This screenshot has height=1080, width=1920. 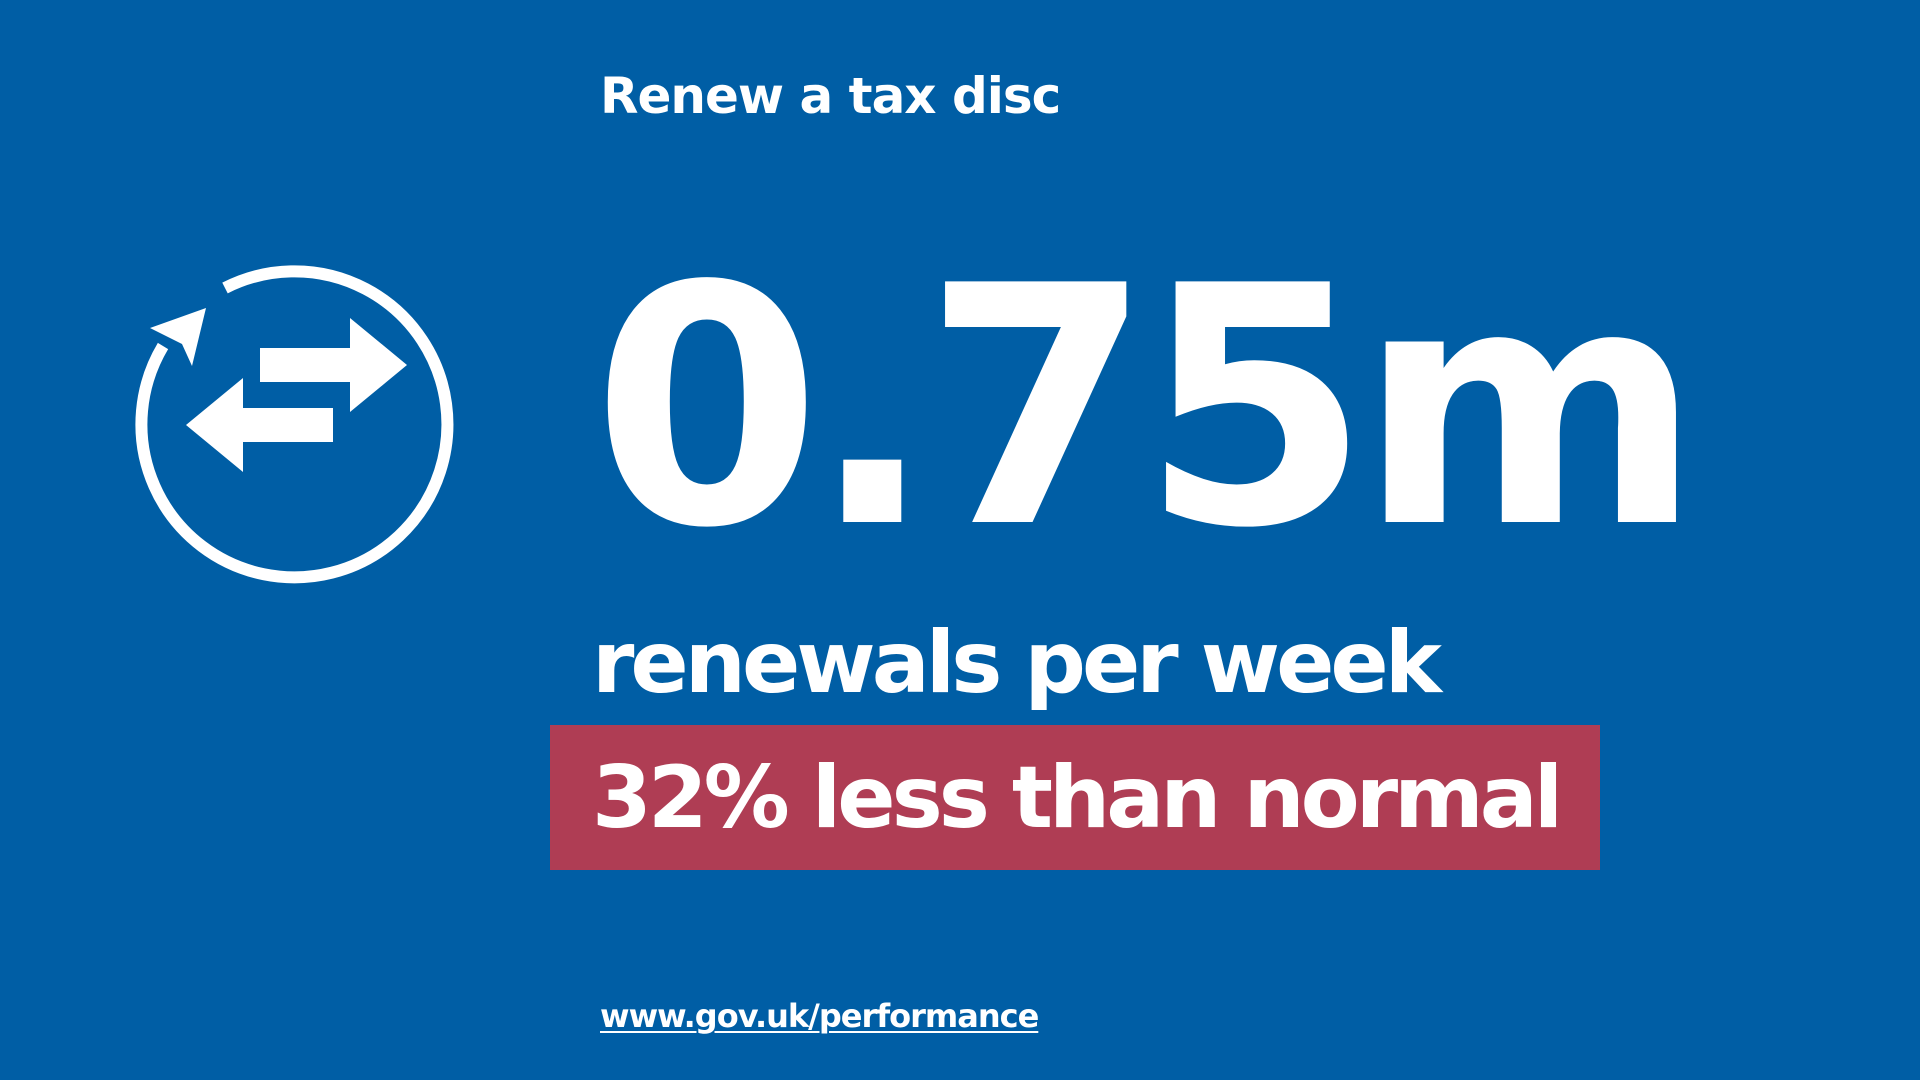 What do you see at coordinates (333, 365) in the screenshot?
I see `right-arrow-shape` at bounding box center [333, 365].